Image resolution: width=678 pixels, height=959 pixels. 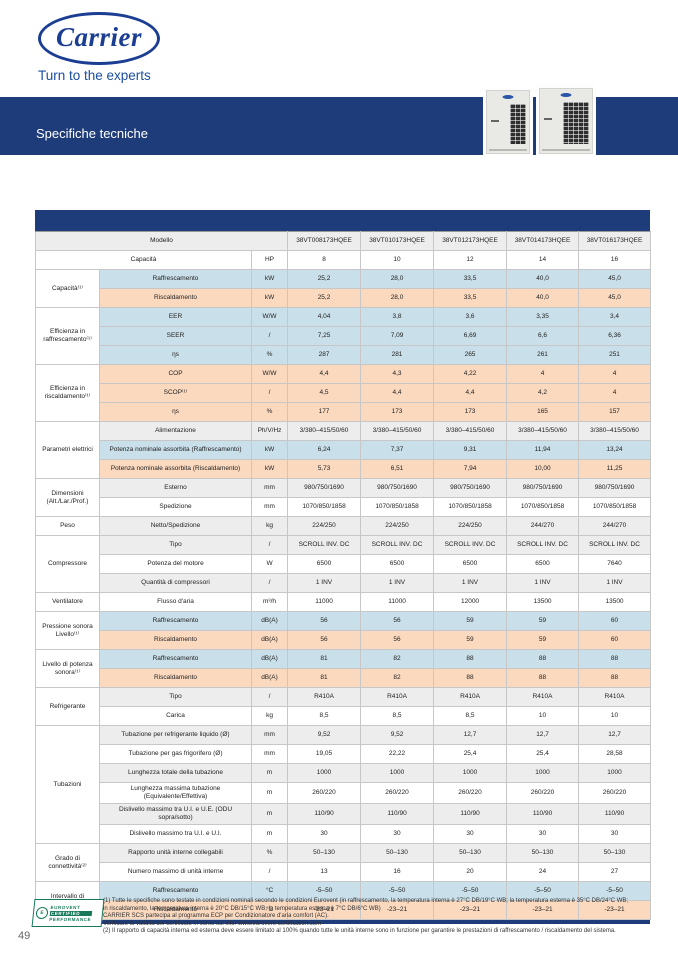 I want to click on spec-value: 38VT014173HQEE, so click(x=543, y=241).